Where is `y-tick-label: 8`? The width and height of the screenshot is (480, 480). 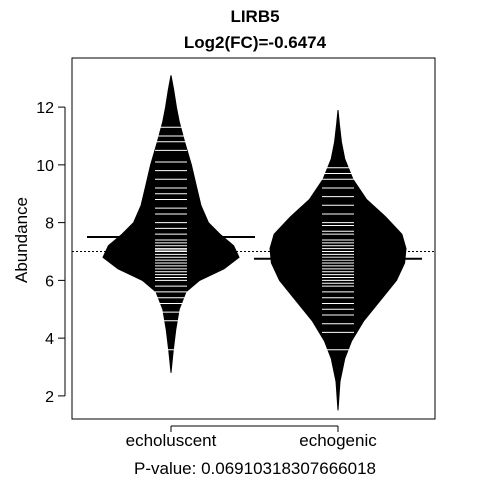 y-tick-label: 8 is located at coordinates (49, 224).